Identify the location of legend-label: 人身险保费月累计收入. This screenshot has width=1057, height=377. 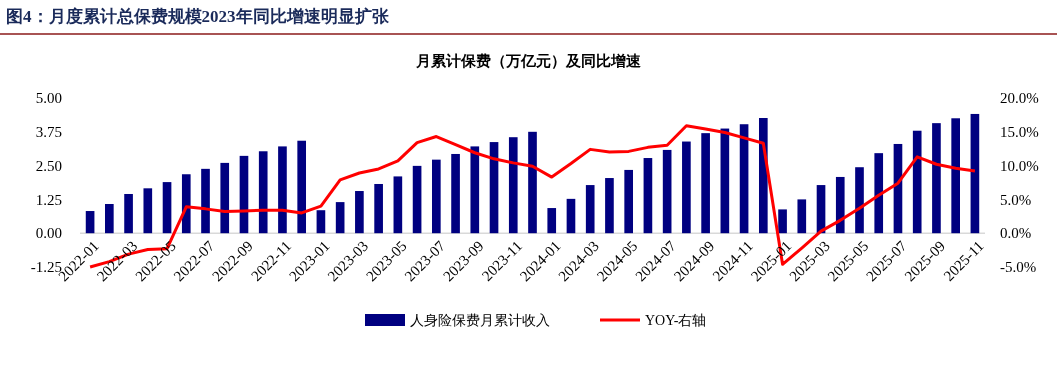
(480, 320).